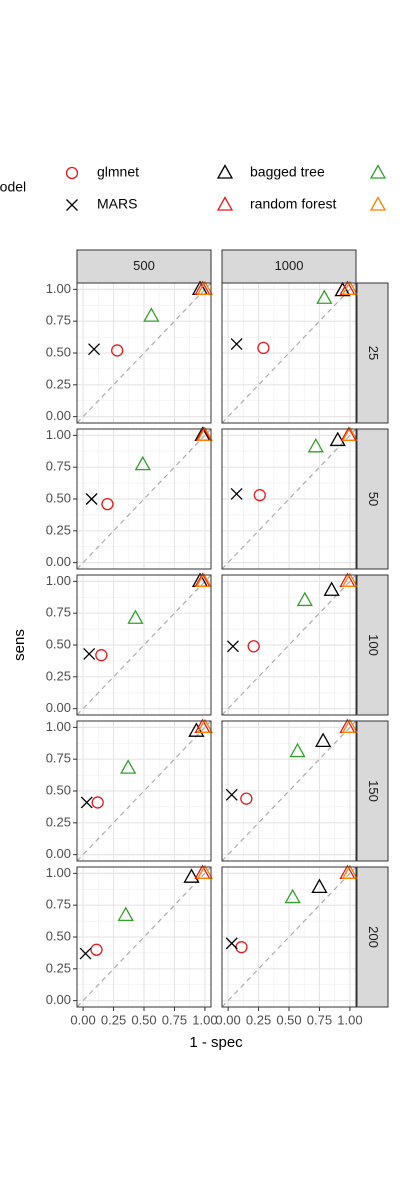 The height and width of the screenshot is (1200, 400). What do you see at coordinates (216, 1042) in the screenshot?
I see `x-axis-title: 1 - spec` at bounding box center [216, 1042].